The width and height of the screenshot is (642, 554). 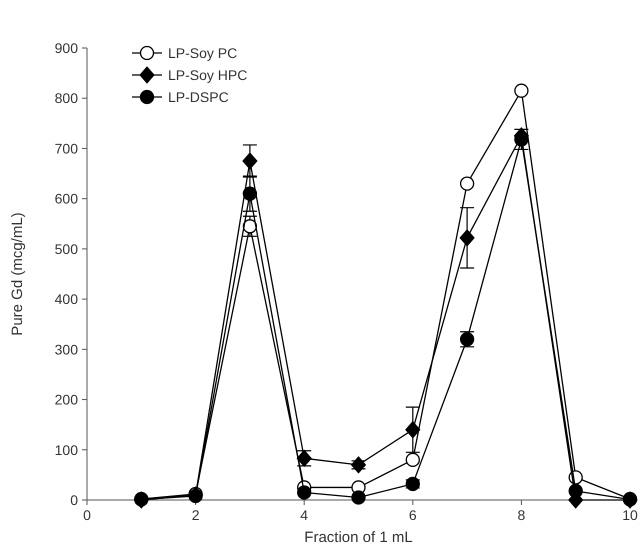 What do you see at coordinates (358, 537) in the screenshot?
I see `x-axis-title: Fraction of 1 mL` at bounding box center [358, 537].